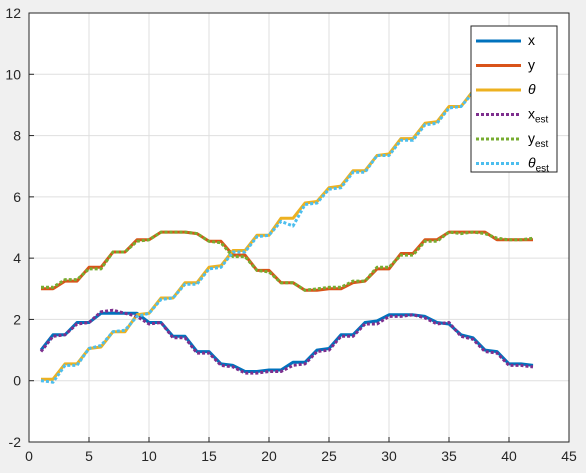  What do you see at coordinates (389, 456) in the screenshot?
I see `x-tick-label: 30` at bounding box center [389, 456].